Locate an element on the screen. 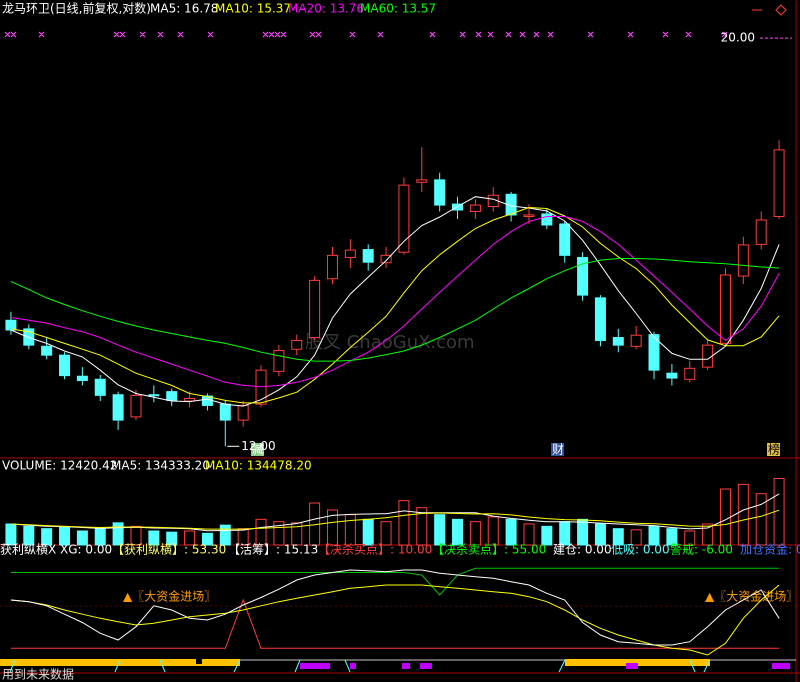 This screenshot has height=682, width=800. legend-entry: MA60: 13.57 is located at coordinates (398, 9).